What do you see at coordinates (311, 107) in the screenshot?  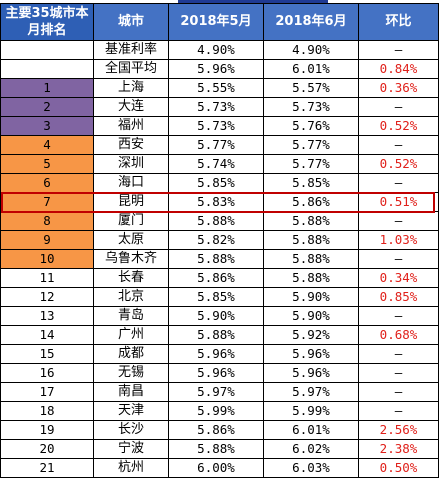 I see `june-rate-cell: 5.73%` at bounding box center [311, 107].